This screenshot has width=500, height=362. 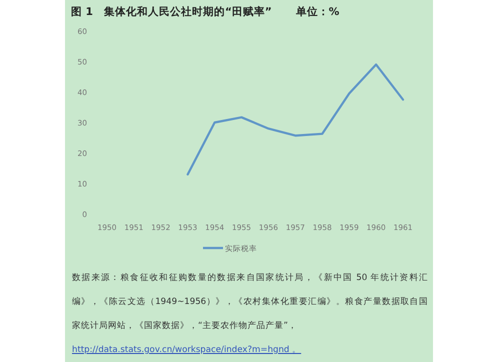 I want to click on chart-subtitle: 单位：%, so click(x=317, y=11).